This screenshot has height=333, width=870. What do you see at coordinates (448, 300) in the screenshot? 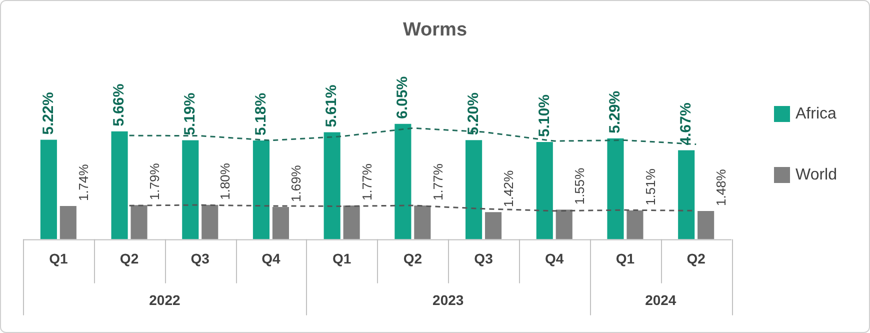
I see `text: 2023` at bounding box center [448, 300].